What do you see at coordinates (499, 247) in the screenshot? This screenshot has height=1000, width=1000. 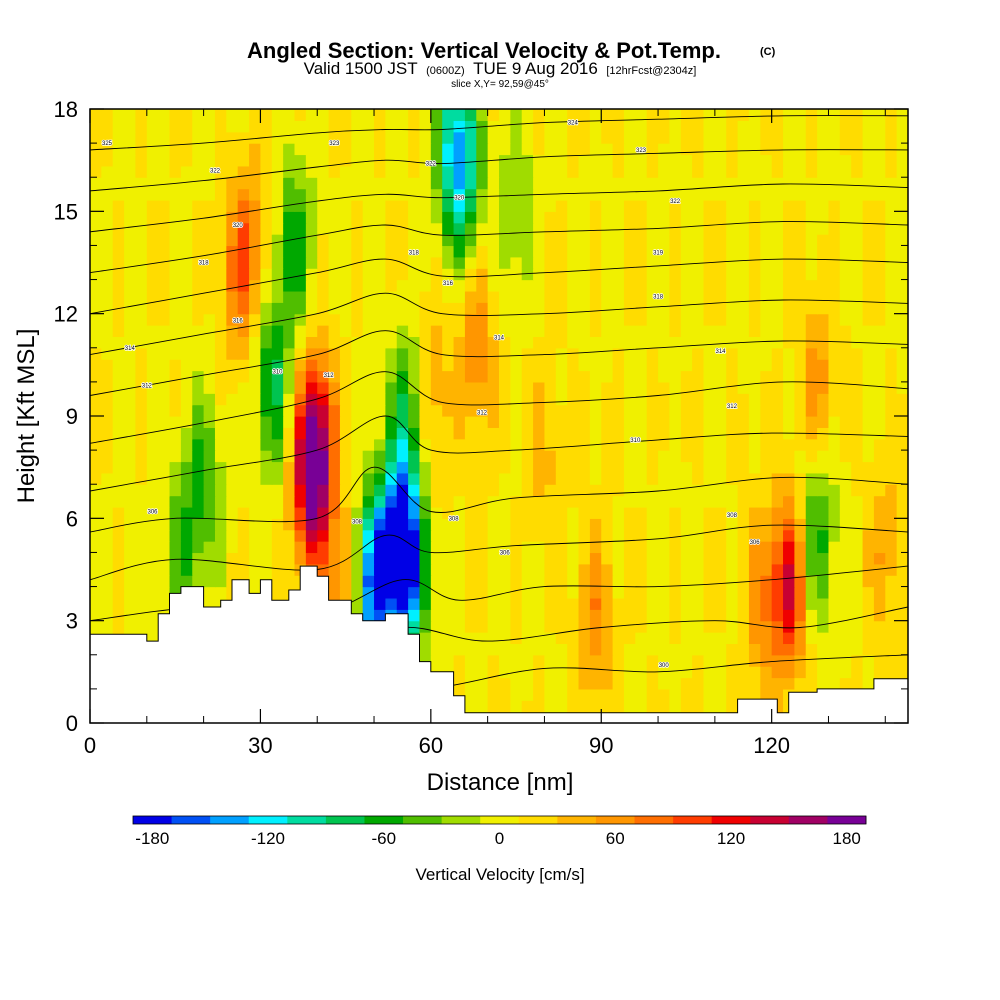 I see `theta-contour-line` at bounding box center [499, 247].